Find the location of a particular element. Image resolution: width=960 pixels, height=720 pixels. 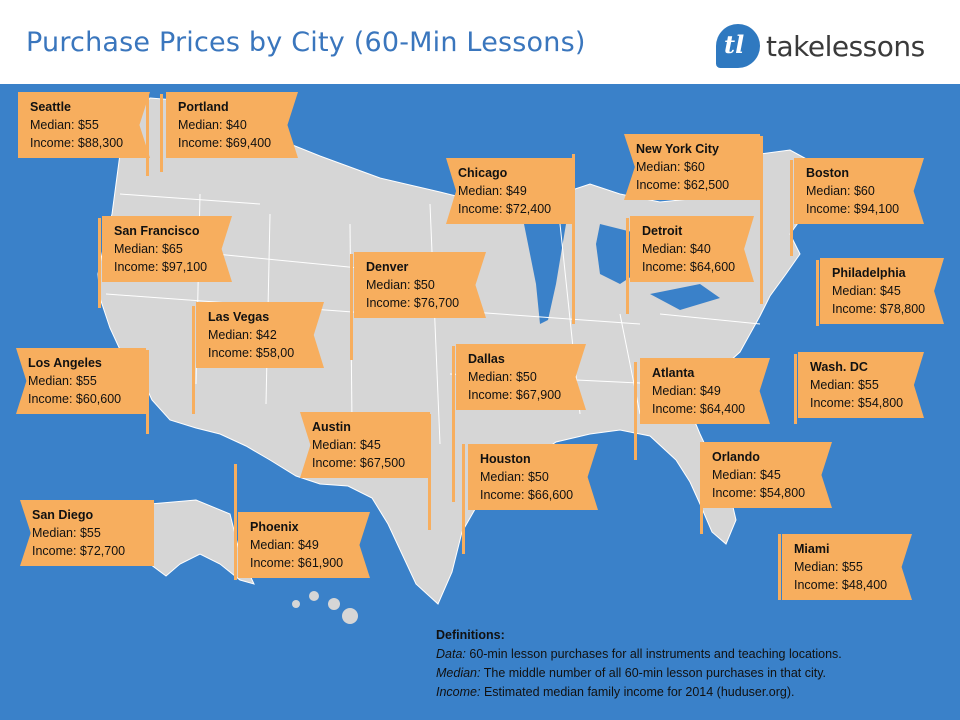

page-title: Purchase Prices by City (60-Min Lessons) is located at coordinates (306, 42).